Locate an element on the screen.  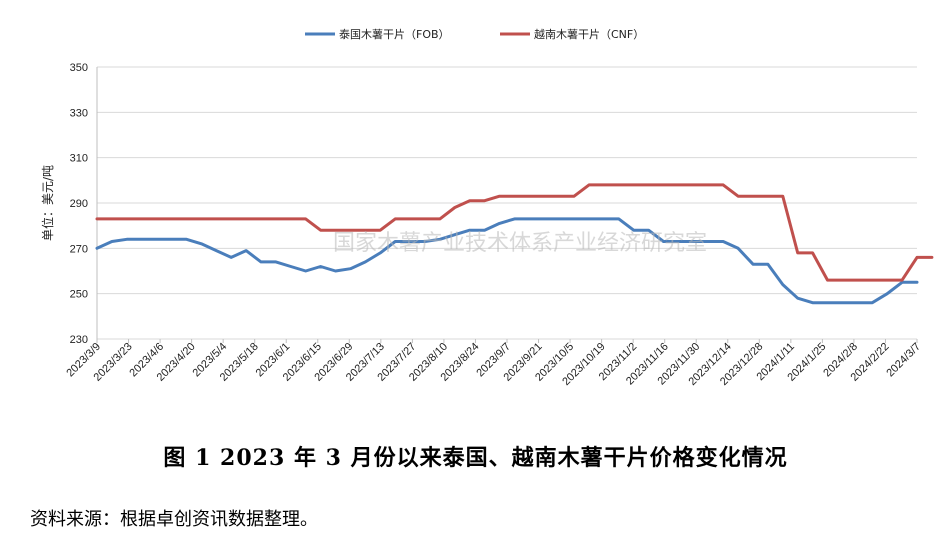
y-tick-label: 290 is located at coordinates (79, 204).